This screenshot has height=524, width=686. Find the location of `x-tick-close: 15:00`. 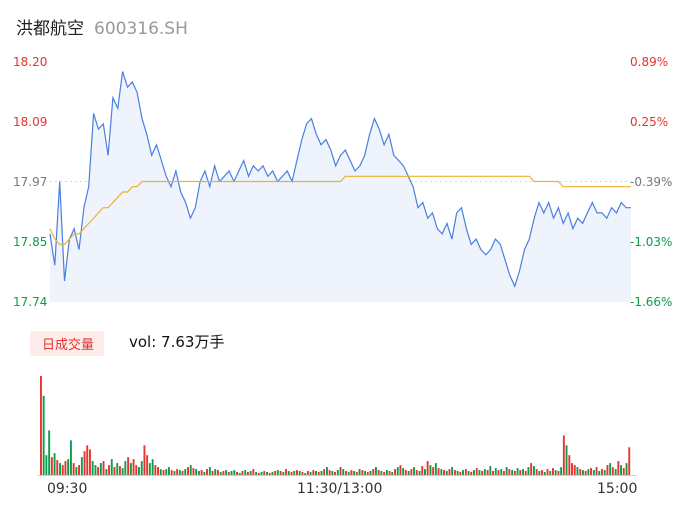

x-tick-close: 15:00 is located at coordinates (617, 489).